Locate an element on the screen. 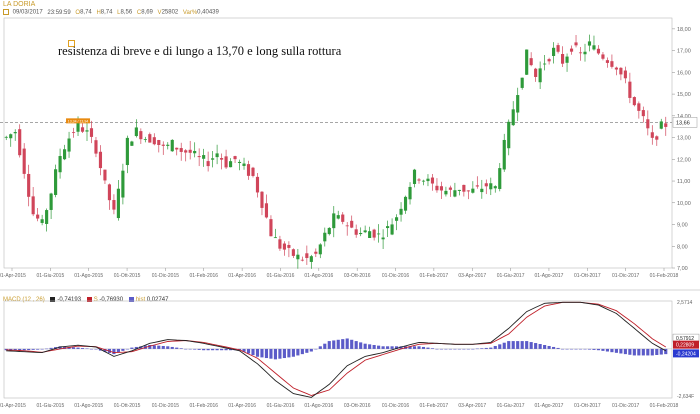  hist-label: hist is located at coordinates (140, 300).